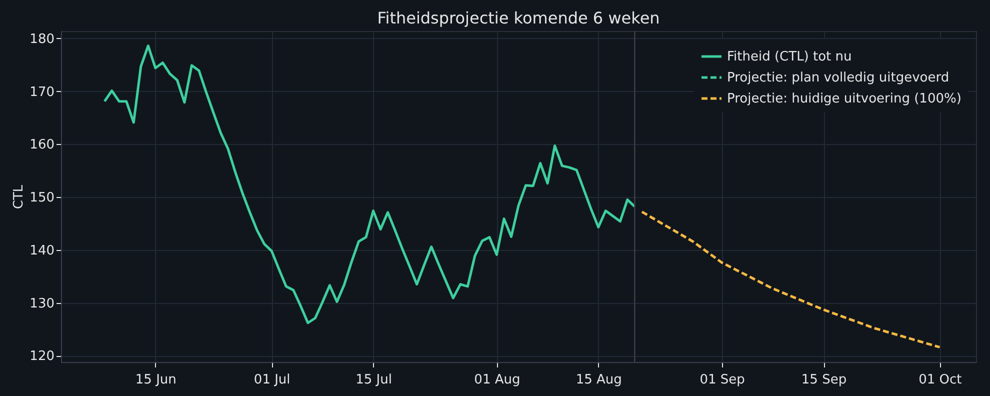 This screenshot has height=396, width=990. Describe the element at coordinates (272, 380) in the screenshot. I see `x-tick-label: 01 Jul` at that location.